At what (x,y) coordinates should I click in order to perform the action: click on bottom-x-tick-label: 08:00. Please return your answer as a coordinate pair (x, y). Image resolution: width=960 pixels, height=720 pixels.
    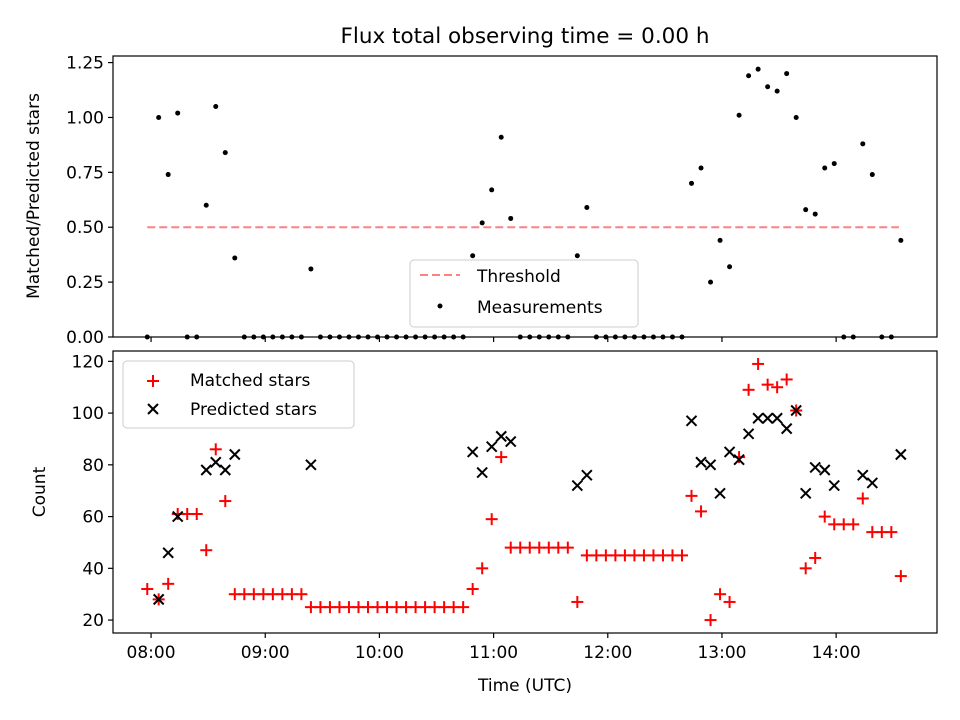
    Looking at the image, I should click on (151, 653).